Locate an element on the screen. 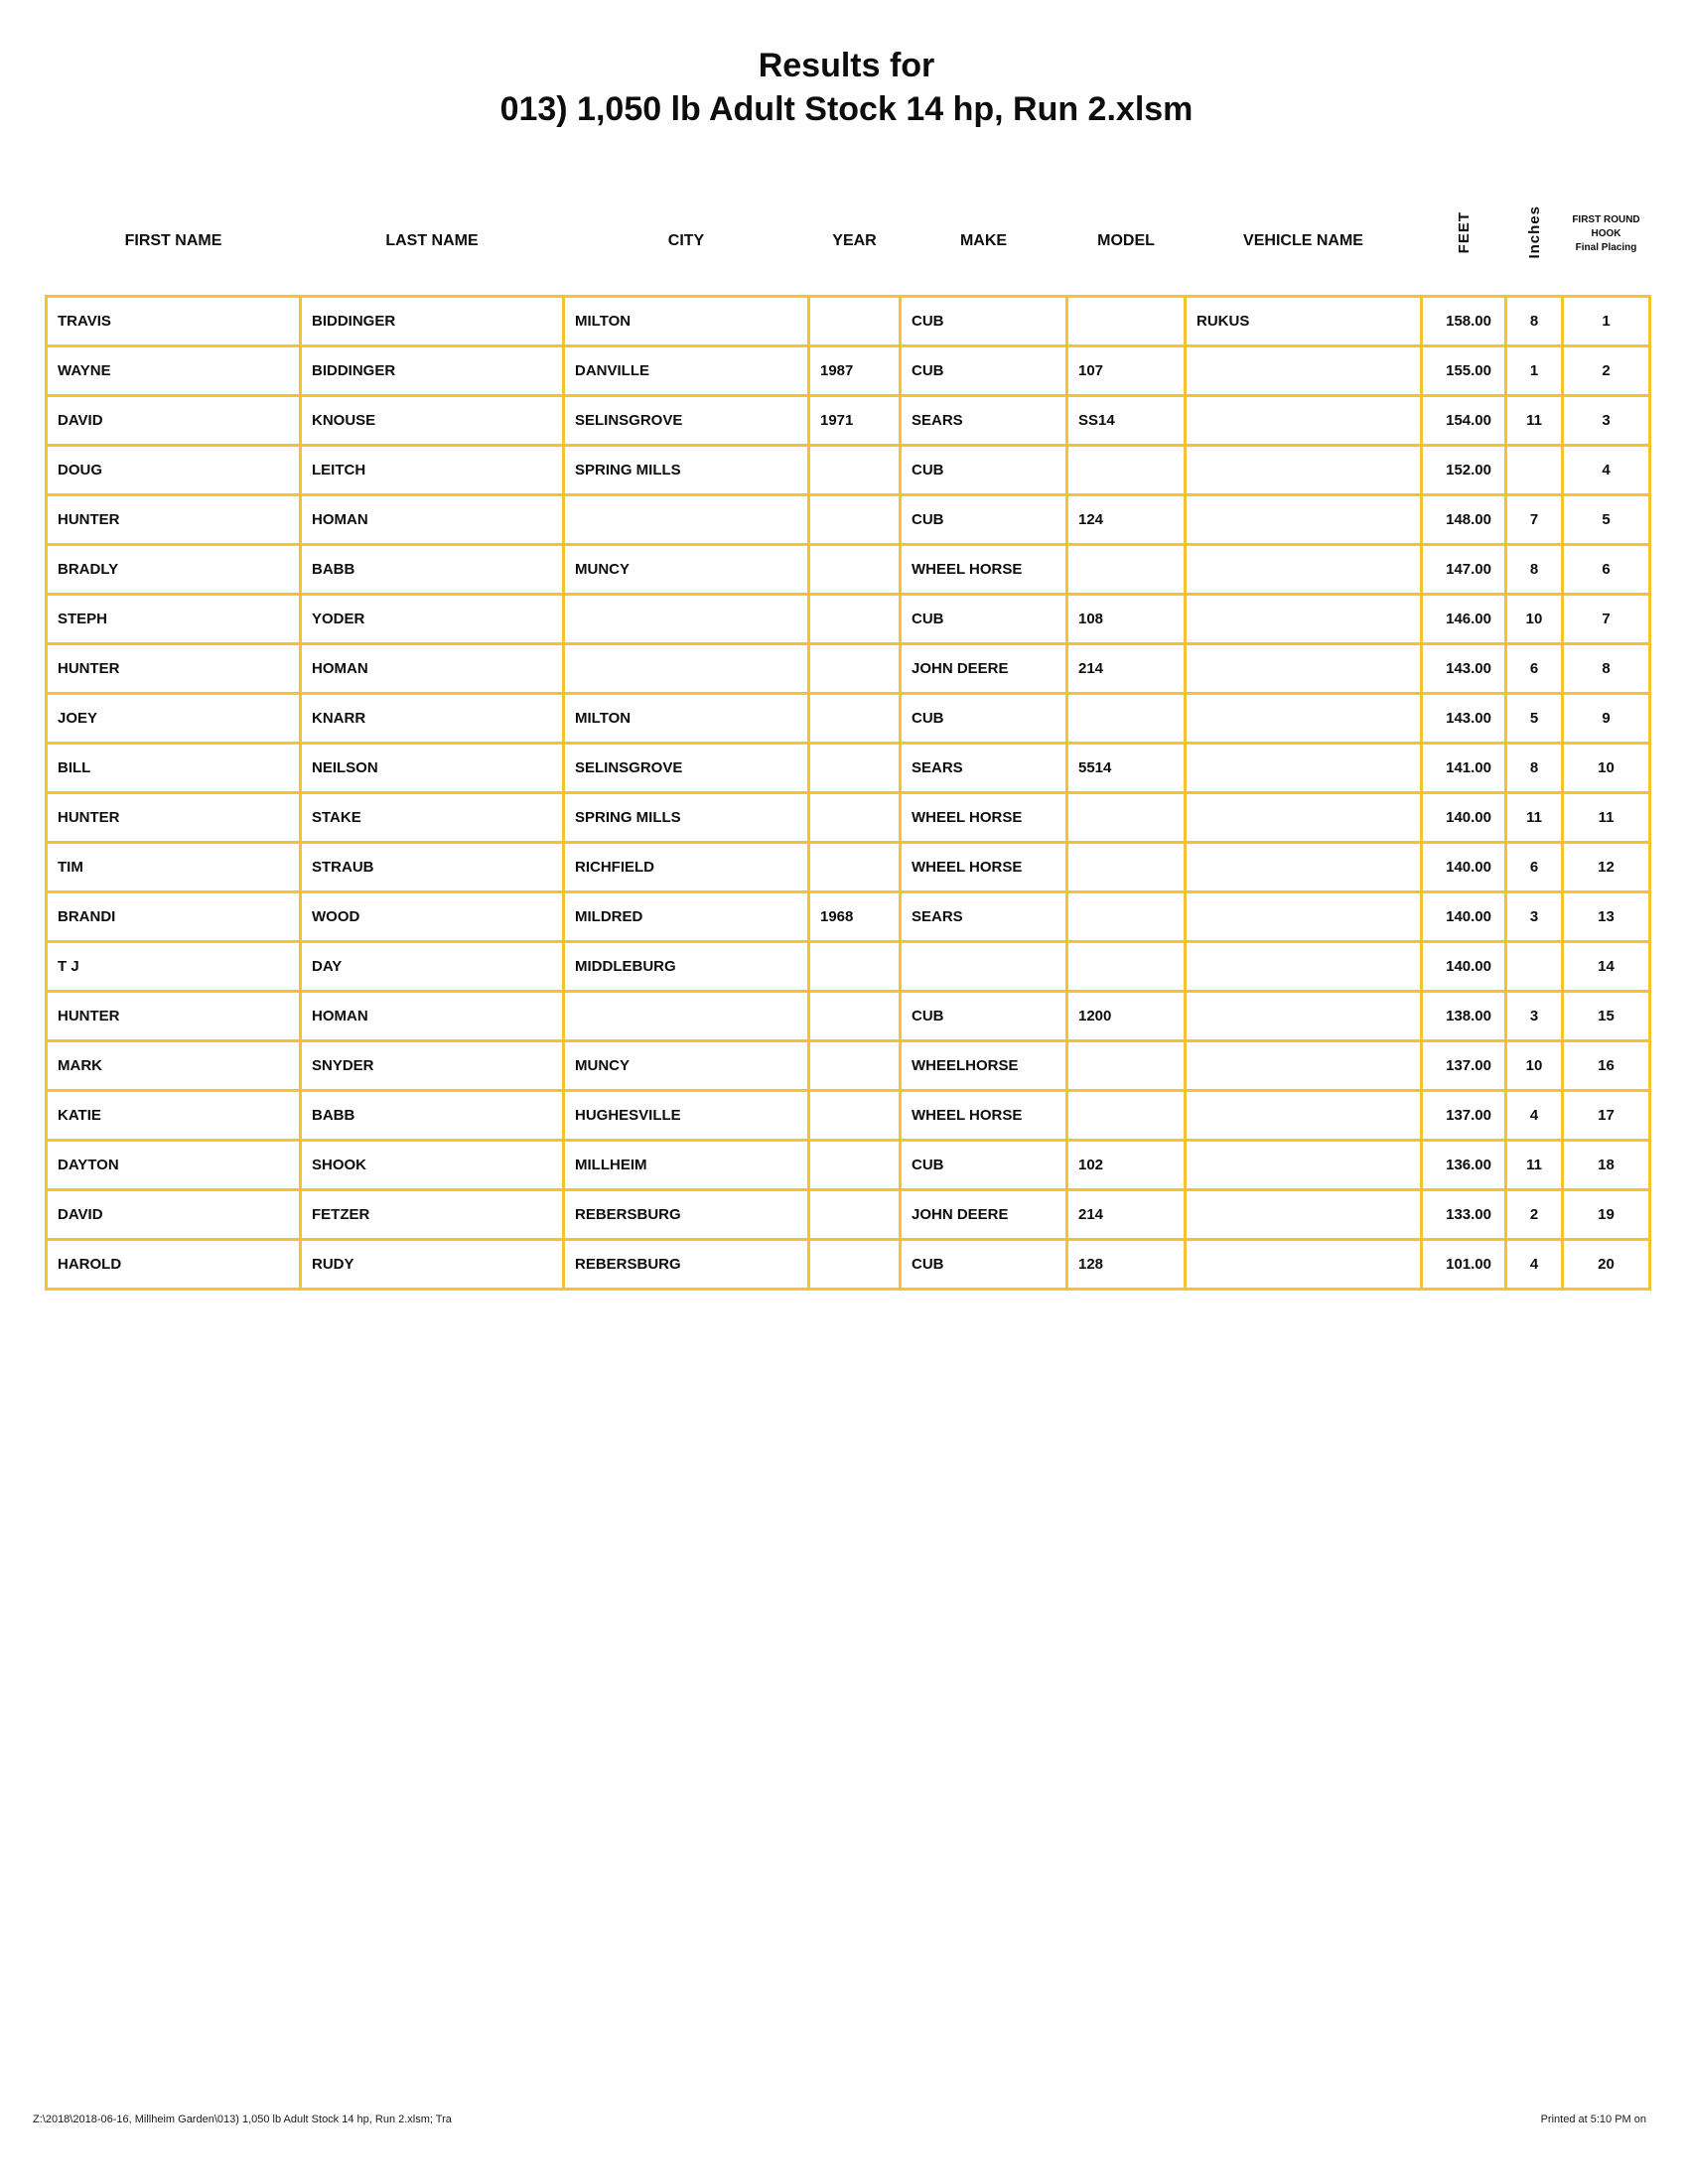 Image resolution: width=1688 pixels, height=2184 pixels. table-row: HUNTER HOMAN CUB 1200 138.00 3 15 is located at coordinates (848, 1016).